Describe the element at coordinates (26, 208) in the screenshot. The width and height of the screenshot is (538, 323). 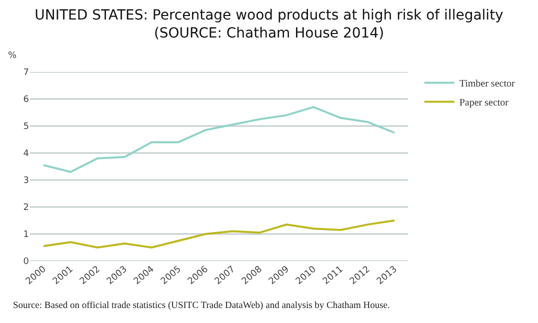
I see `y-tick-label: 2` at that location.